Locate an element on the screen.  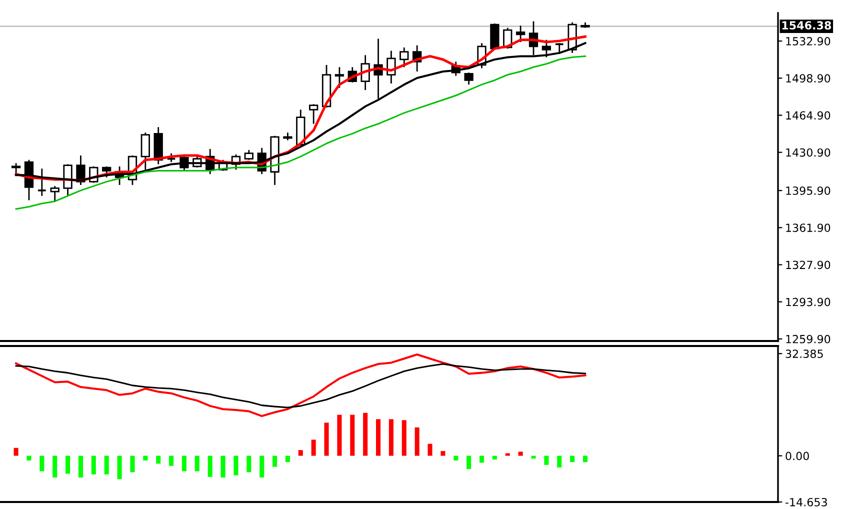
ref-line-label: 1546.38 is located at coordinates (807, 25).